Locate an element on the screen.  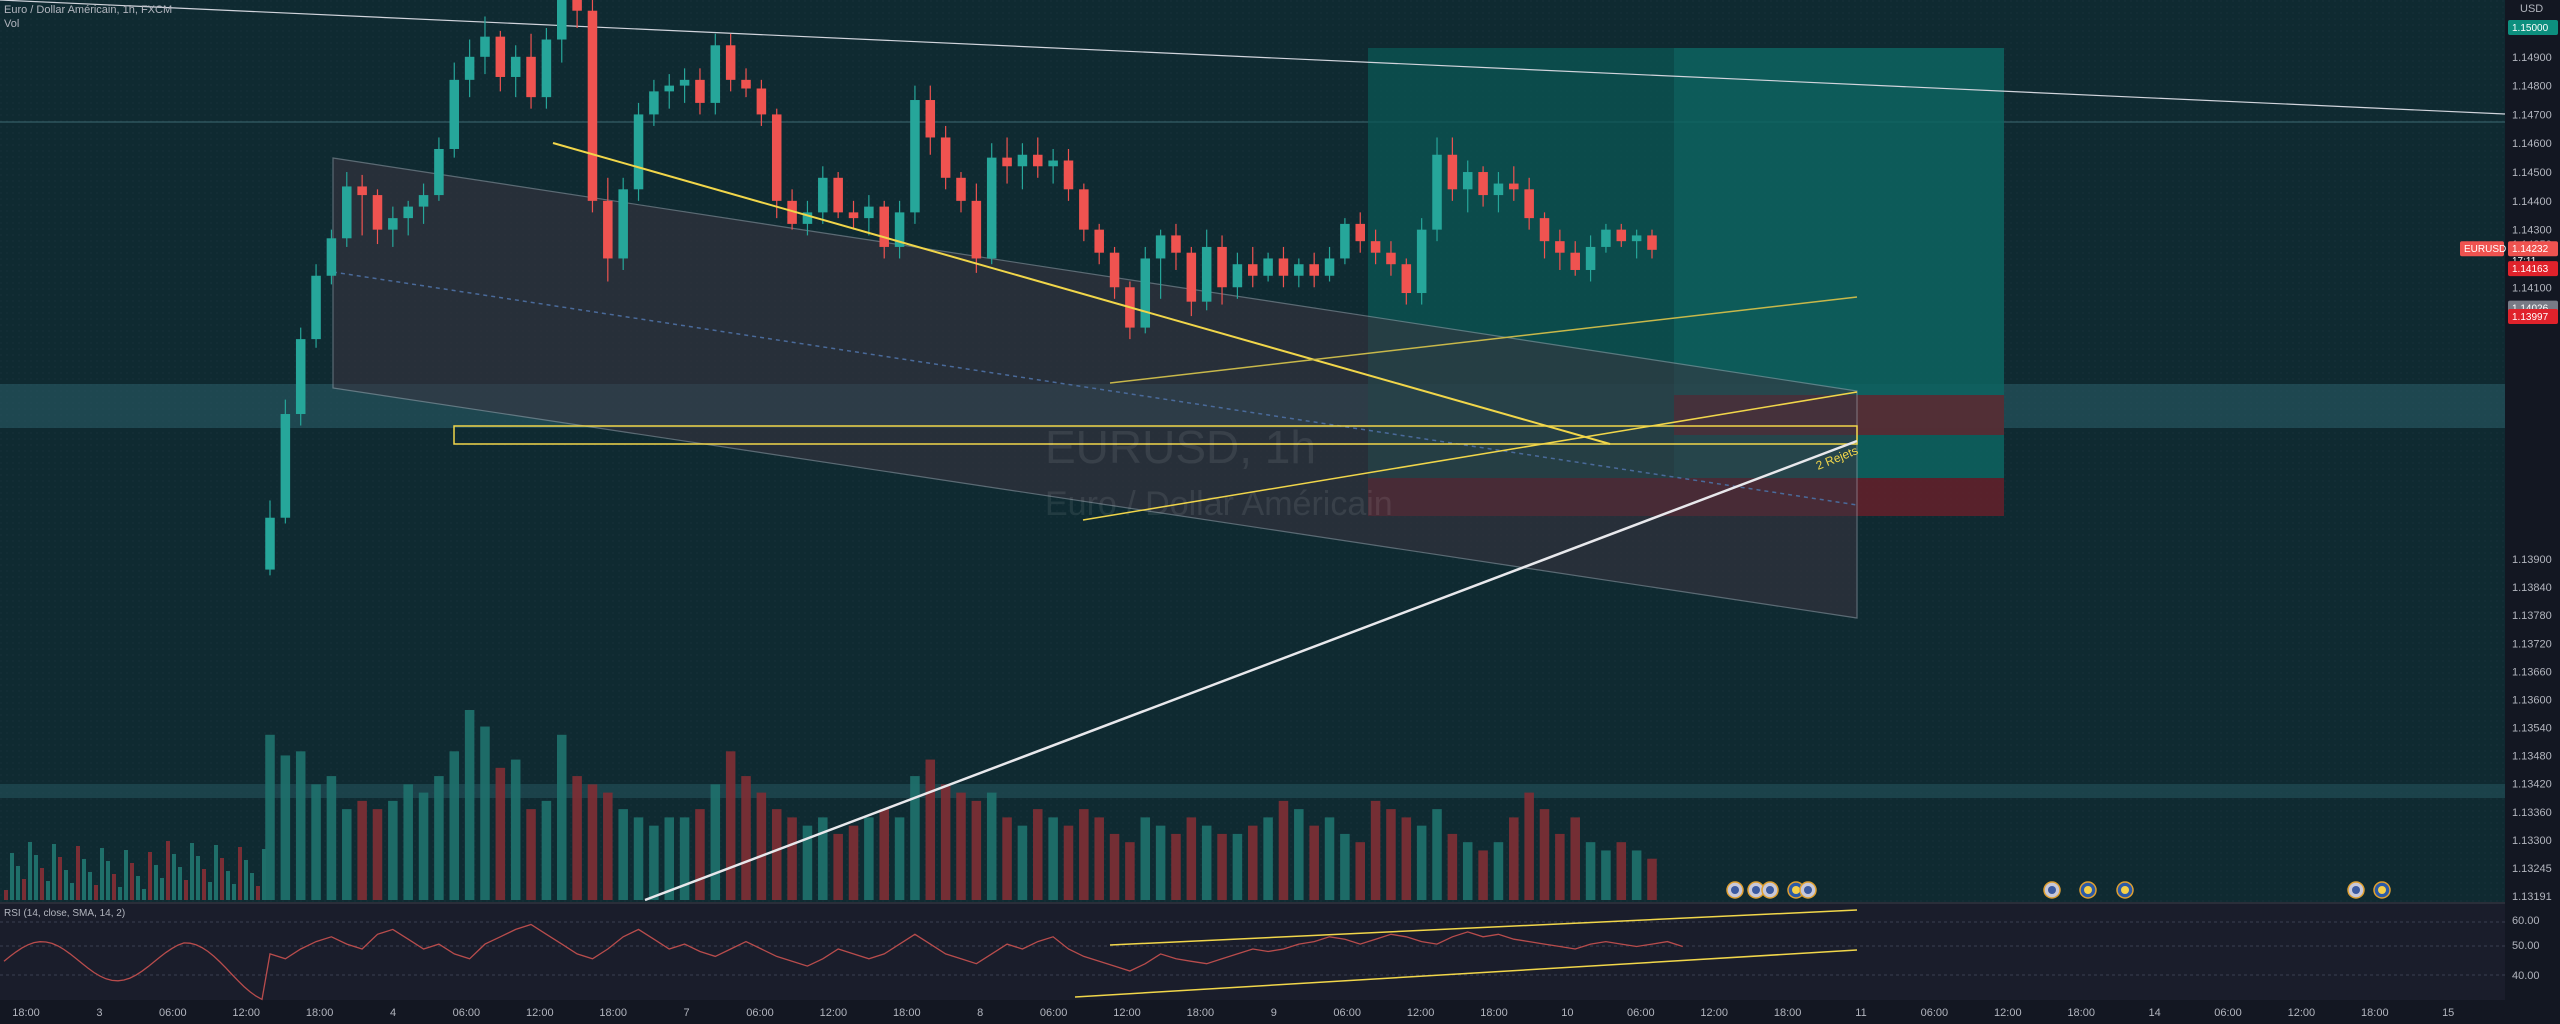
yellow-support-box is located at coordinates (1155, 435).